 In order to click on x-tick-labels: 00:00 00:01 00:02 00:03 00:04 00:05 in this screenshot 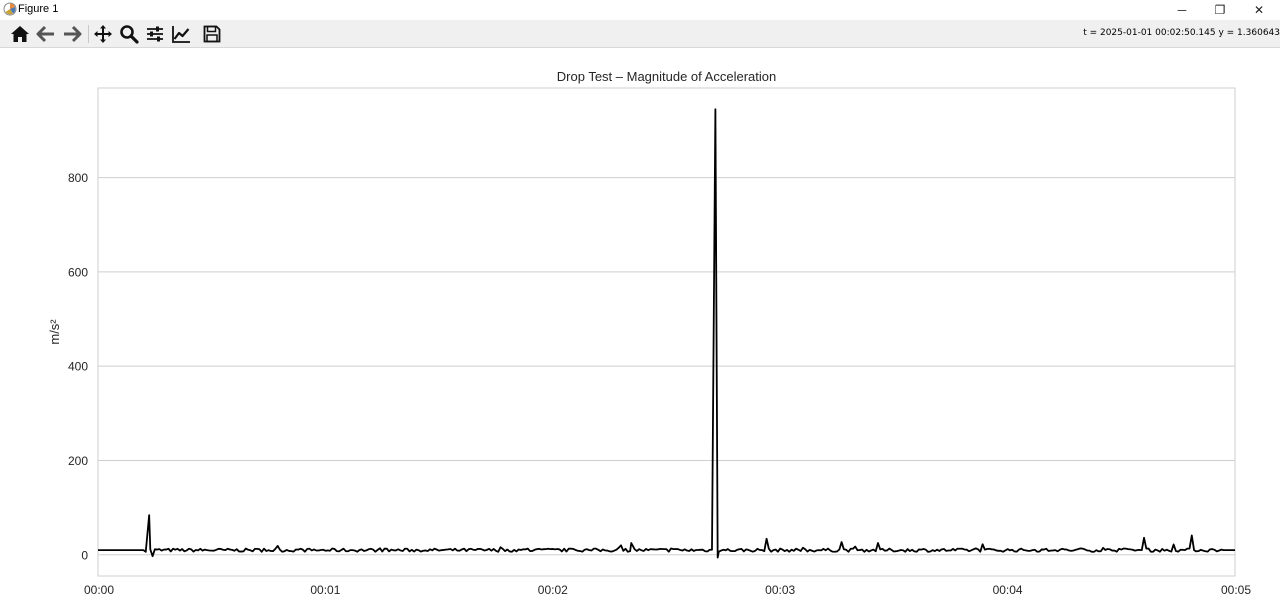, I will do `click(667, 590)`.